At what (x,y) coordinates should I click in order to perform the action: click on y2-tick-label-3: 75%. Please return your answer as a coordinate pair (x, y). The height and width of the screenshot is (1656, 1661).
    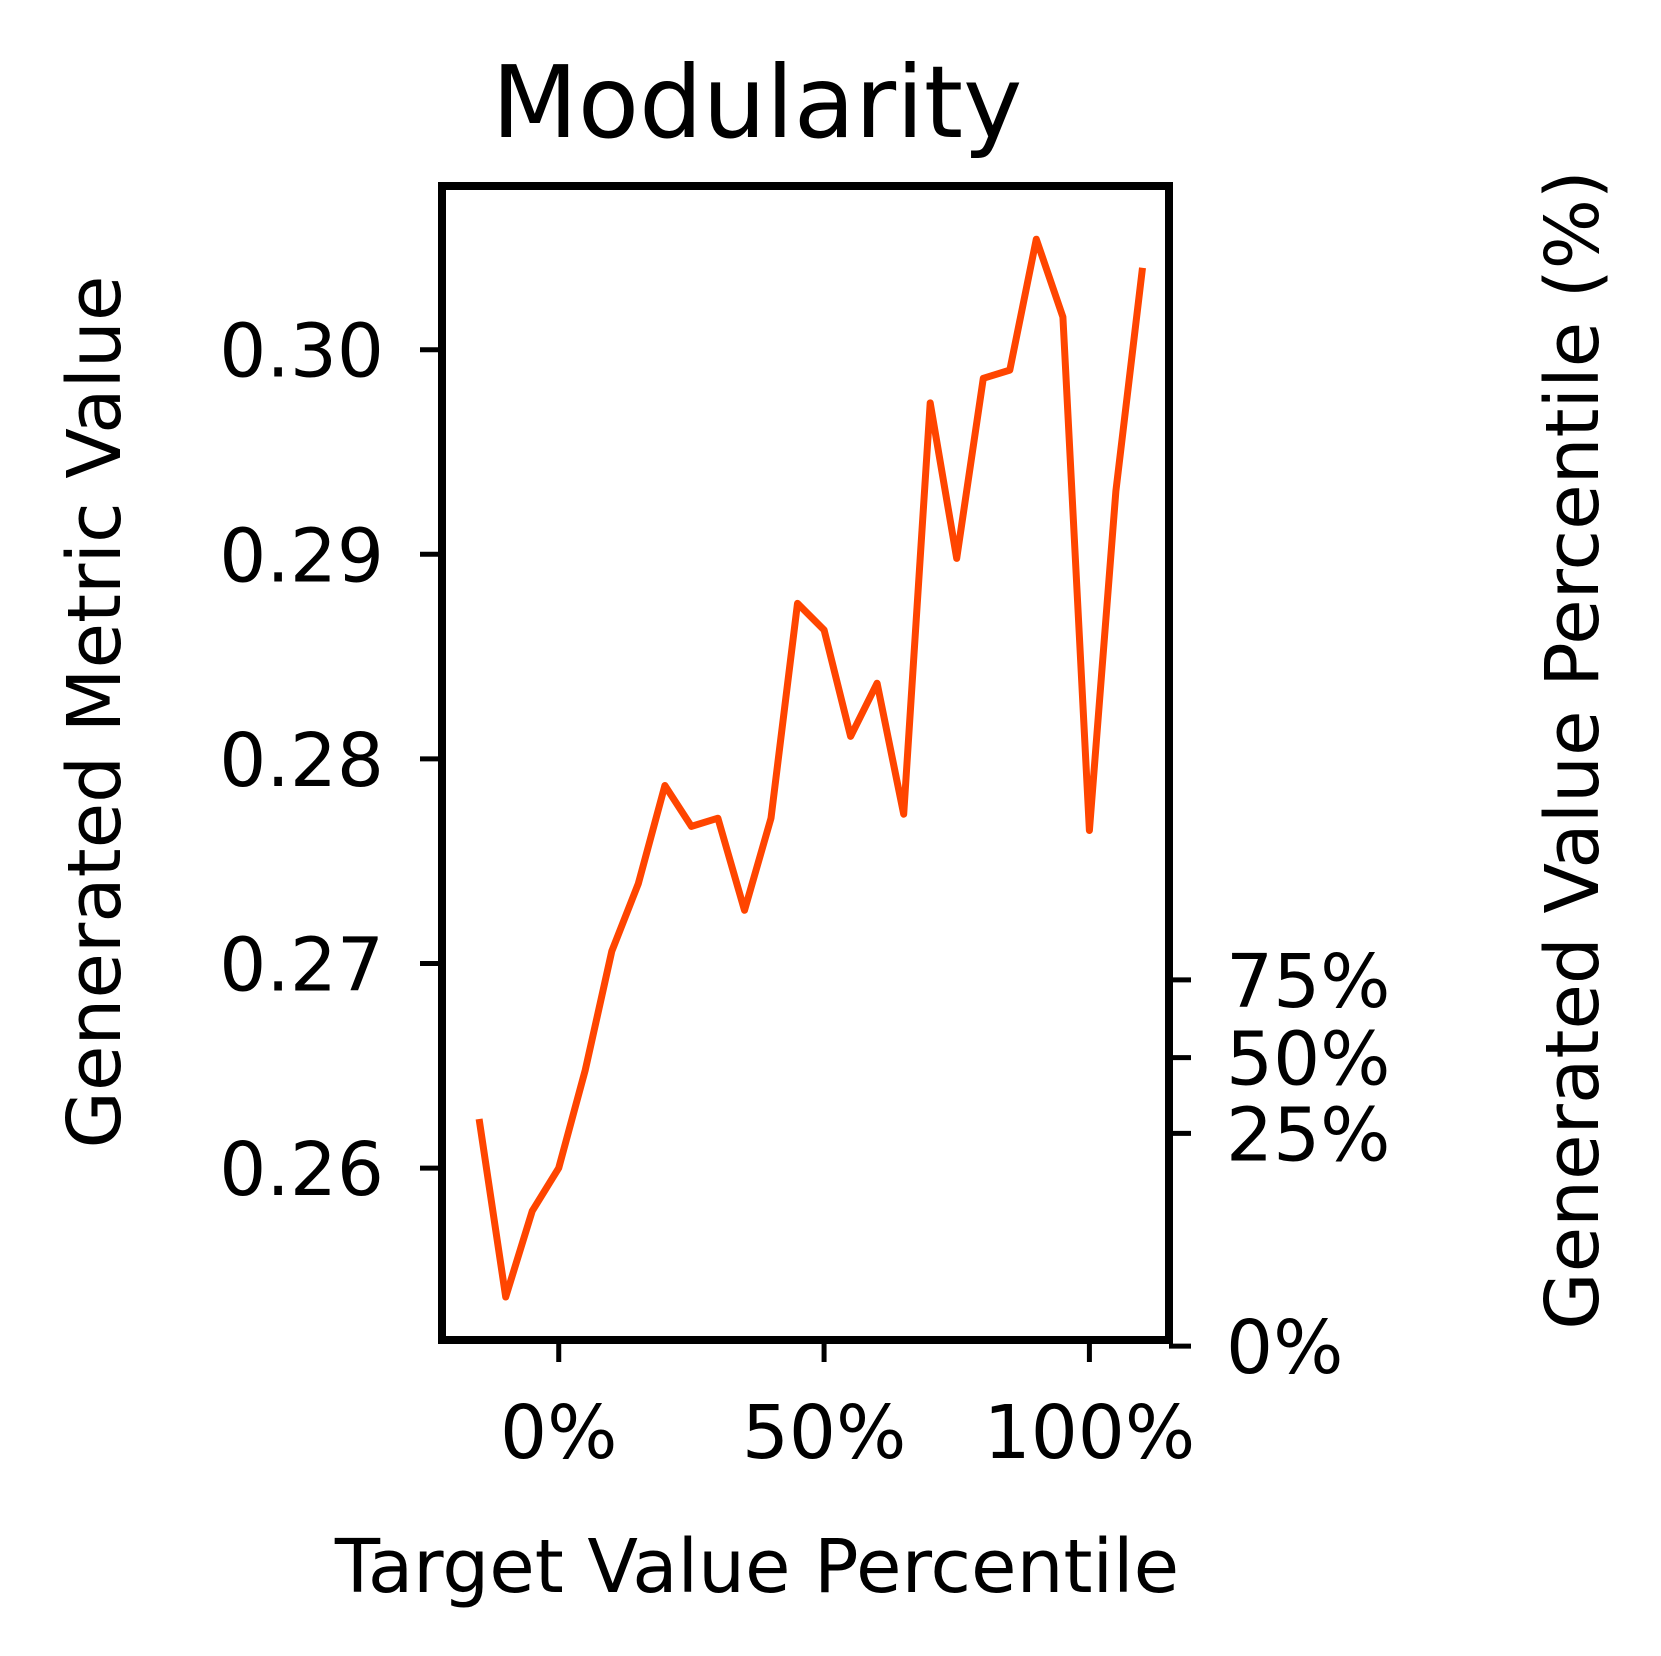
    Looking at the image, I should click on (1308, 982).